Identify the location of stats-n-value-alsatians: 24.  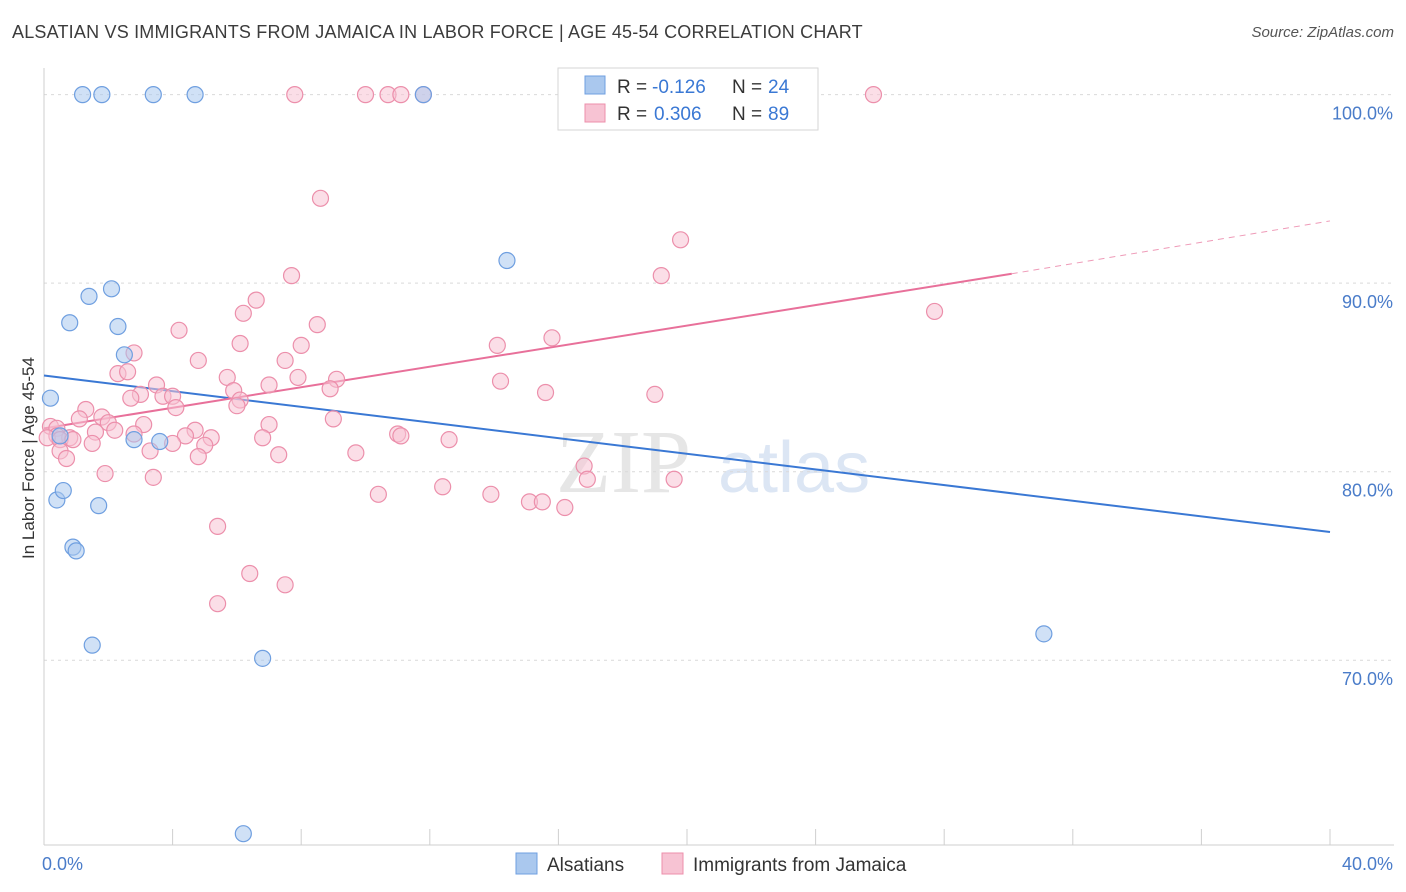
(779, 87).